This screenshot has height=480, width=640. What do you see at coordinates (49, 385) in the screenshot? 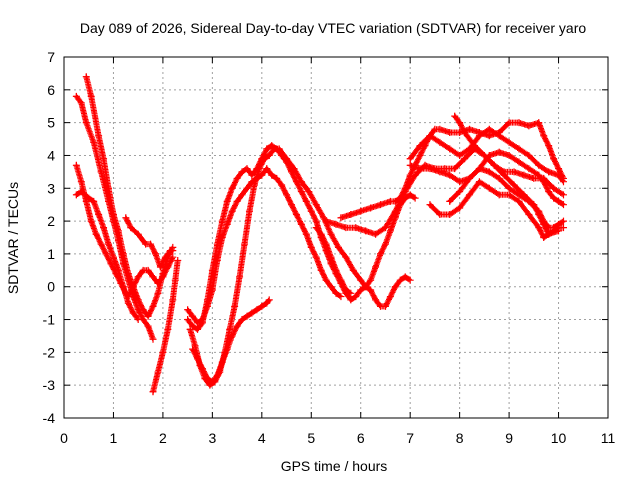
I see `y-tick-label: -3` at bounding box center [49, 385].